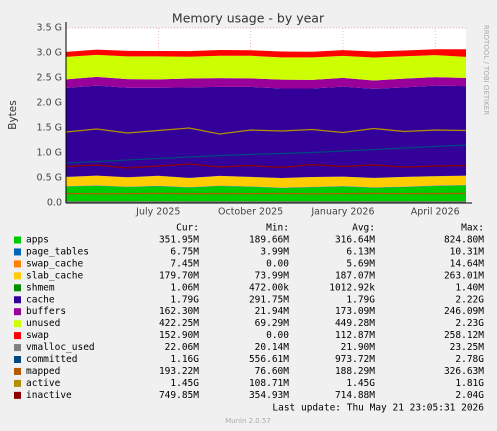 Image resolution: width=497 pixels, height=431 pixels. I want to click on legend-stat: 179.70M, so click(179, 275).